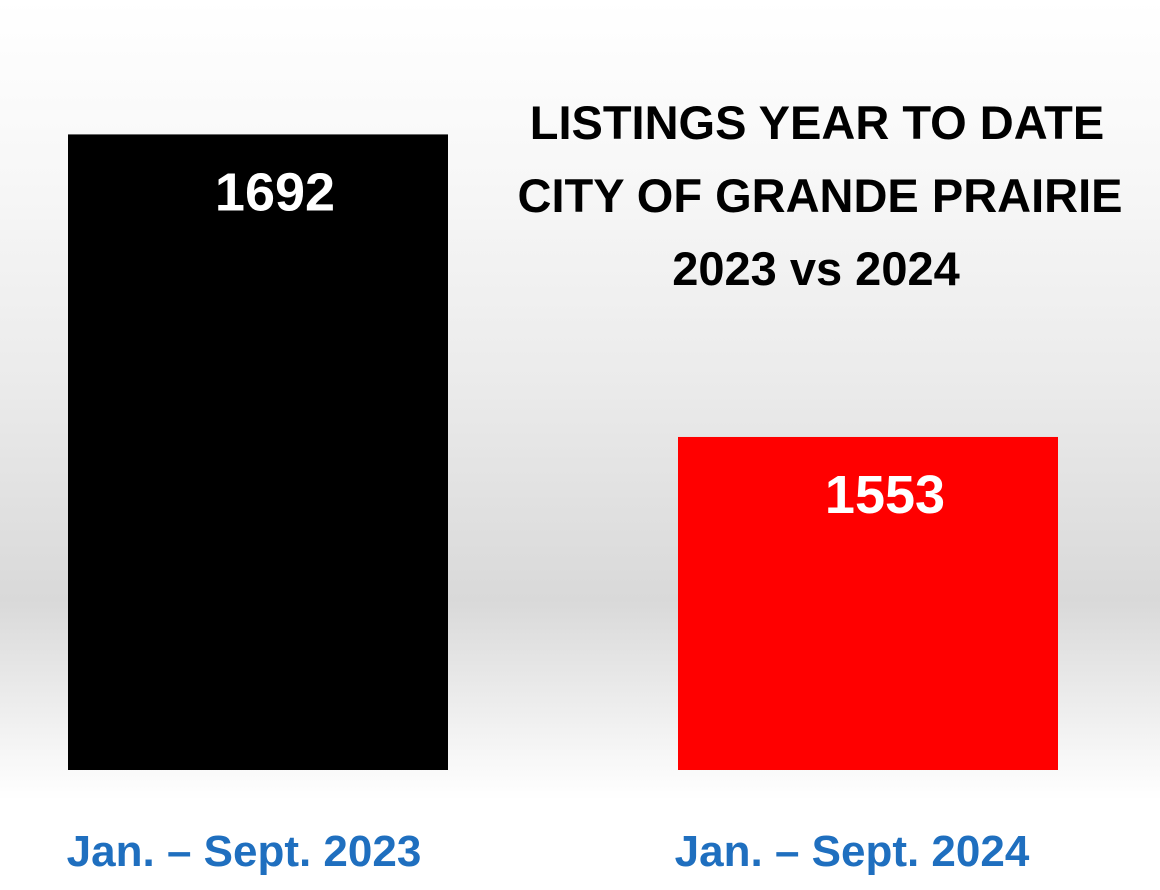  Describe the element at coordinates (548, 851) in the screenshot. I see `category-labels-layer: Jan. – Sept. 2023 Jan. – Sept. 2024` at that location.